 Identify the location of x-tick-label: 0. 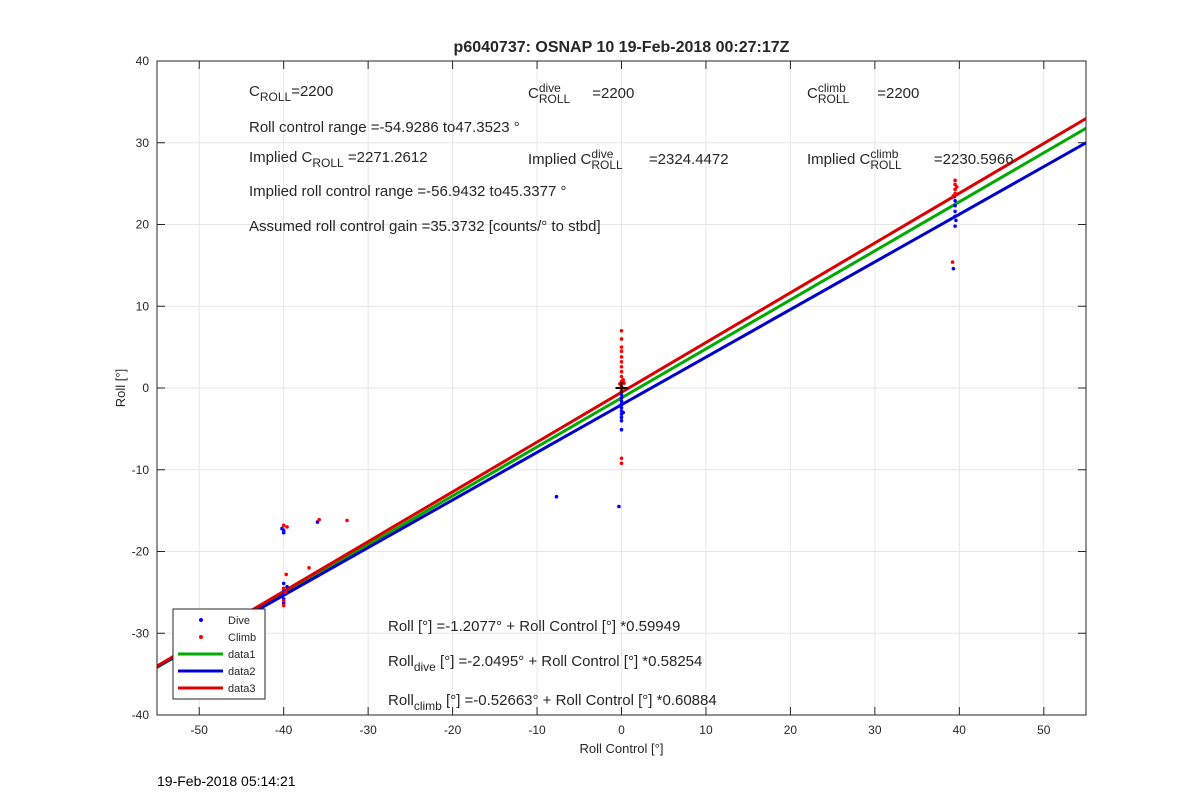
(621, 730).